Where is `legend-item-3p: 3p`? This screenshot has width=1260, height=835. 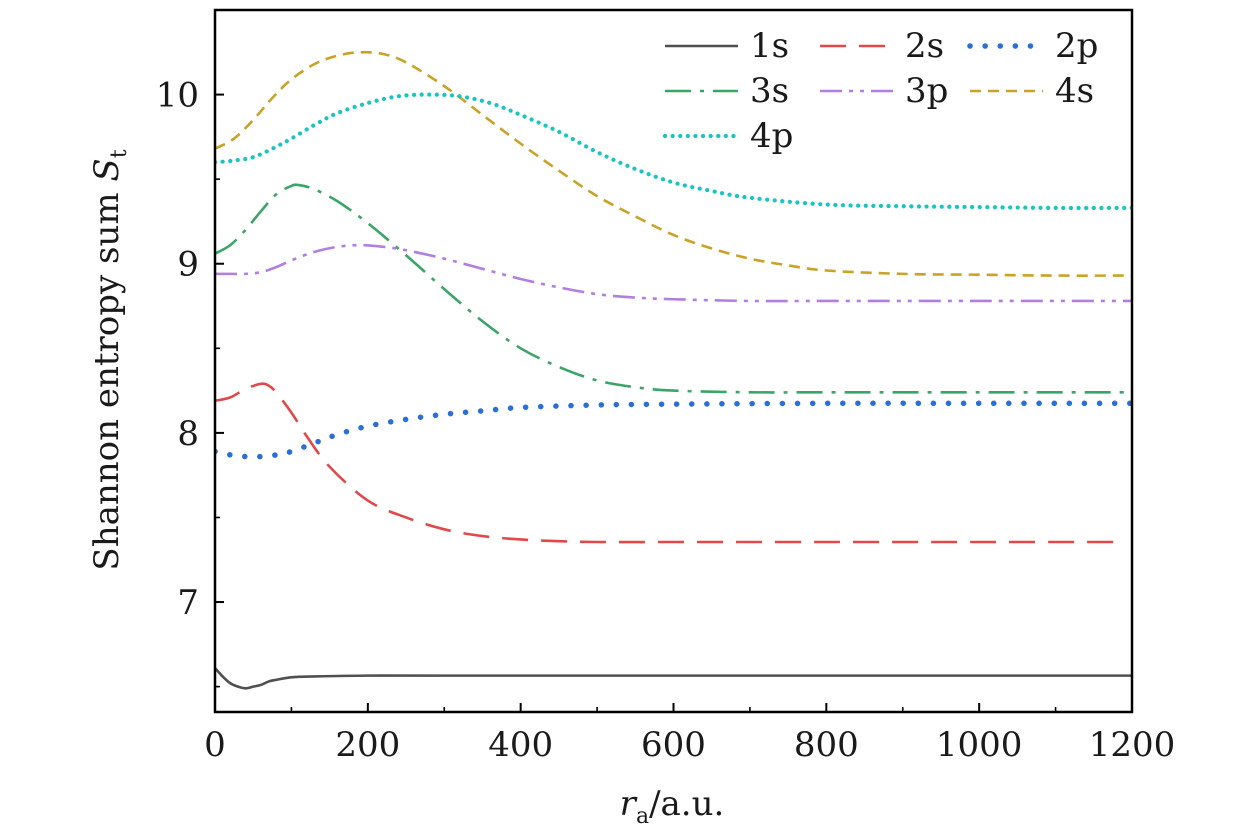
legend-item-3p: 3p is located at coordinates (884, 91).